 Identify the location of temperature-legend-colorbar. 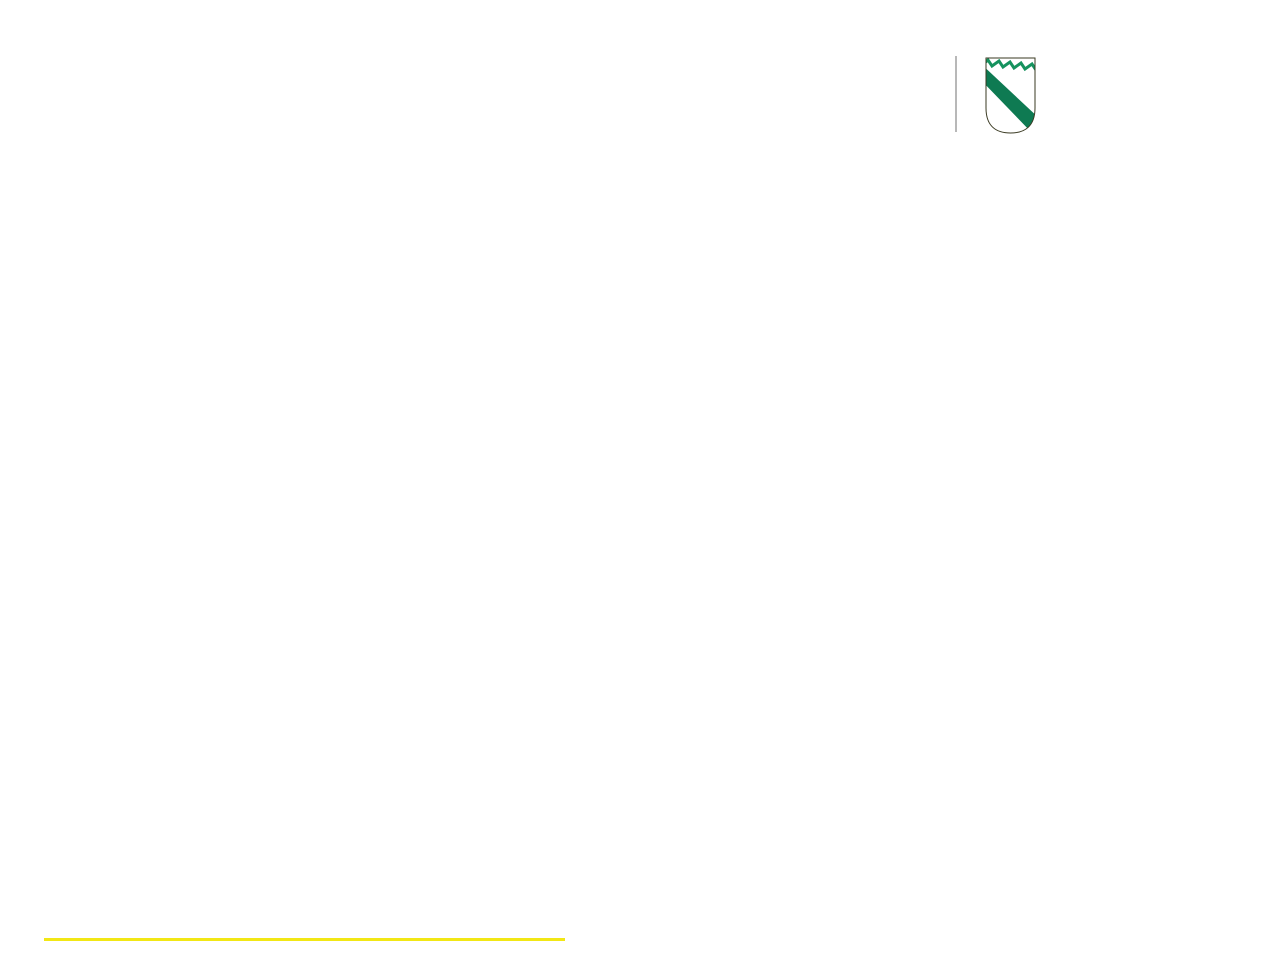
(874, 867).